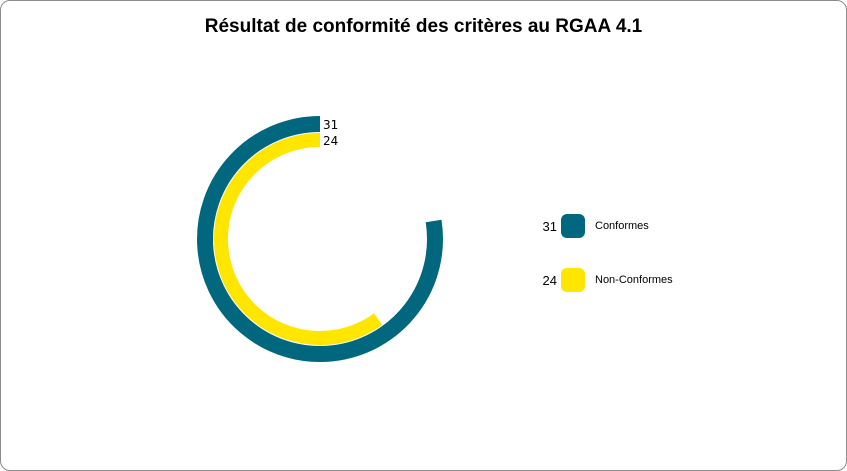  I want to click on radial-bar-non-conformes, so click(298, 239).